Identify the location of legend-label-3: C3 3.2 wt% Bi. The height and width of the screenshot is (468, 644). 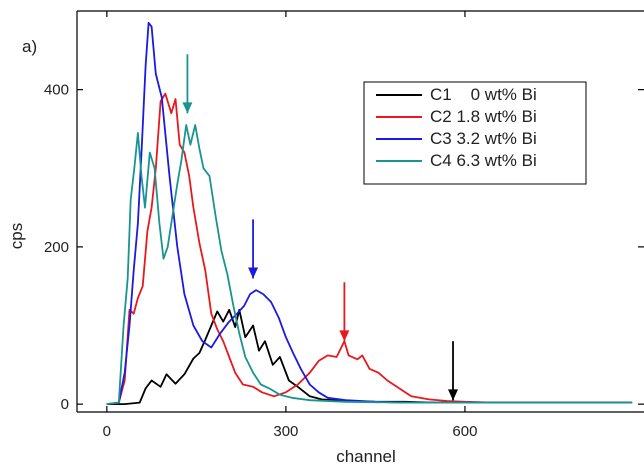
(483, 138).